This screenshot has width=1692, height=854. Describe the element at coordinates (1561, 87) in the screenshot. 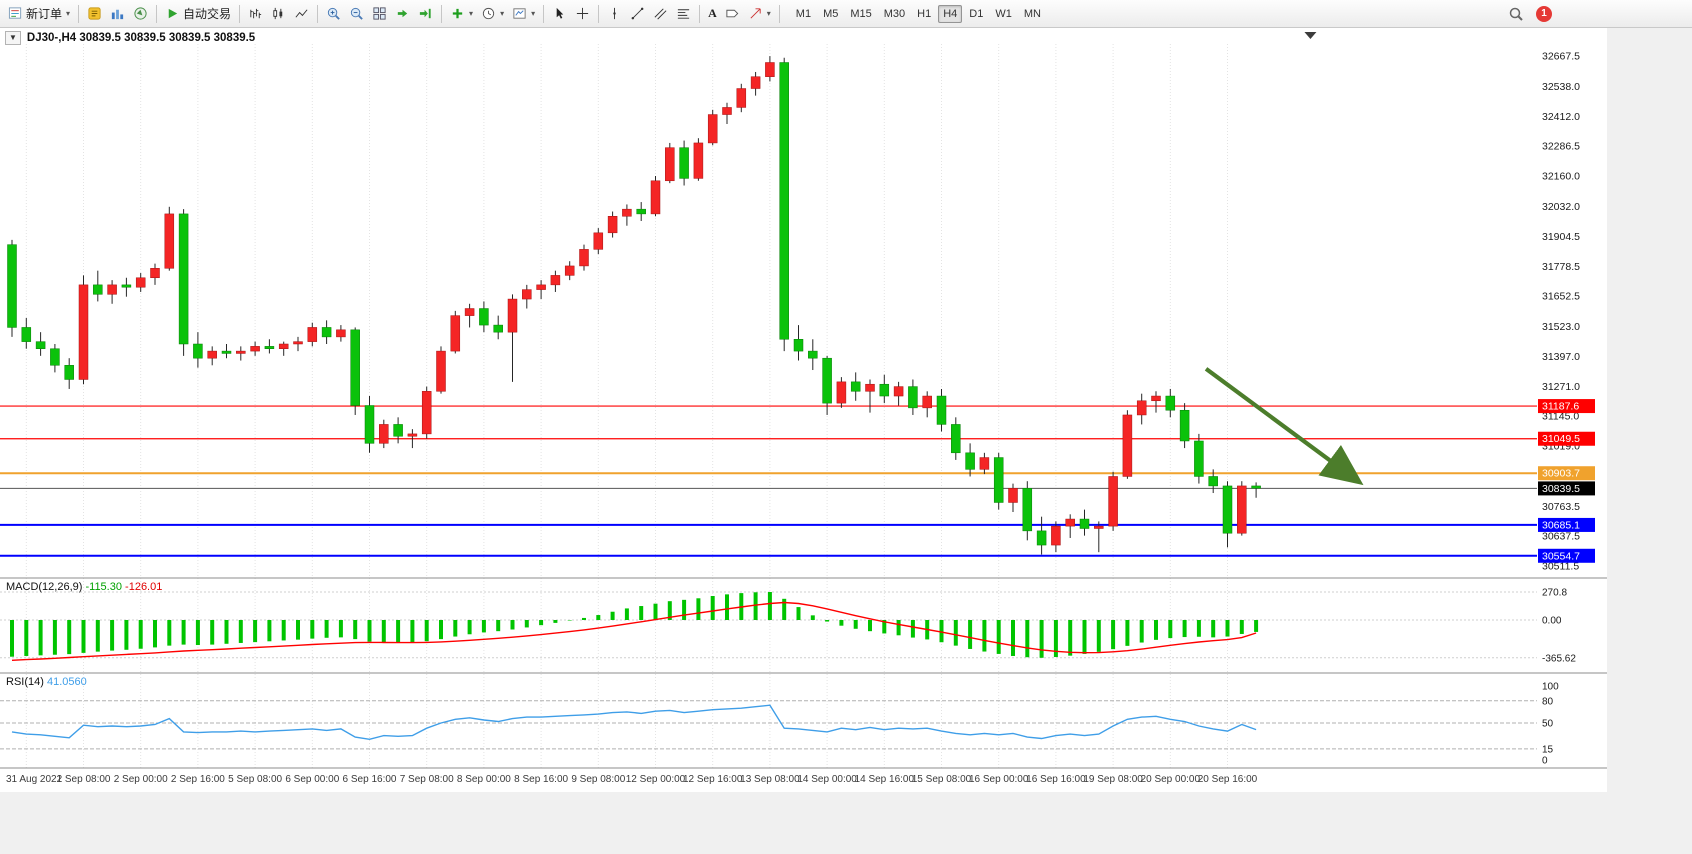

I see `svg-text: 32538.0` at that location.